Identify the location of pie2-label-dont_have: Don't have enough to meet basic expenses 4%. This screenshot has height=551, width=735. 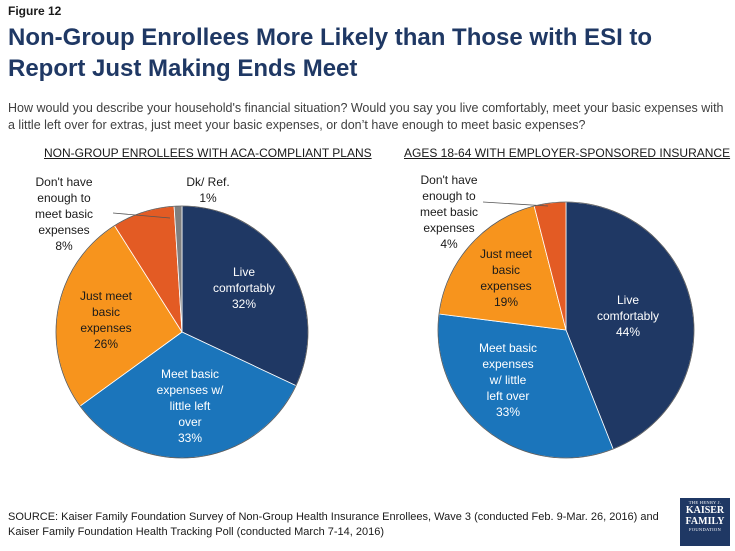
(449, 212).